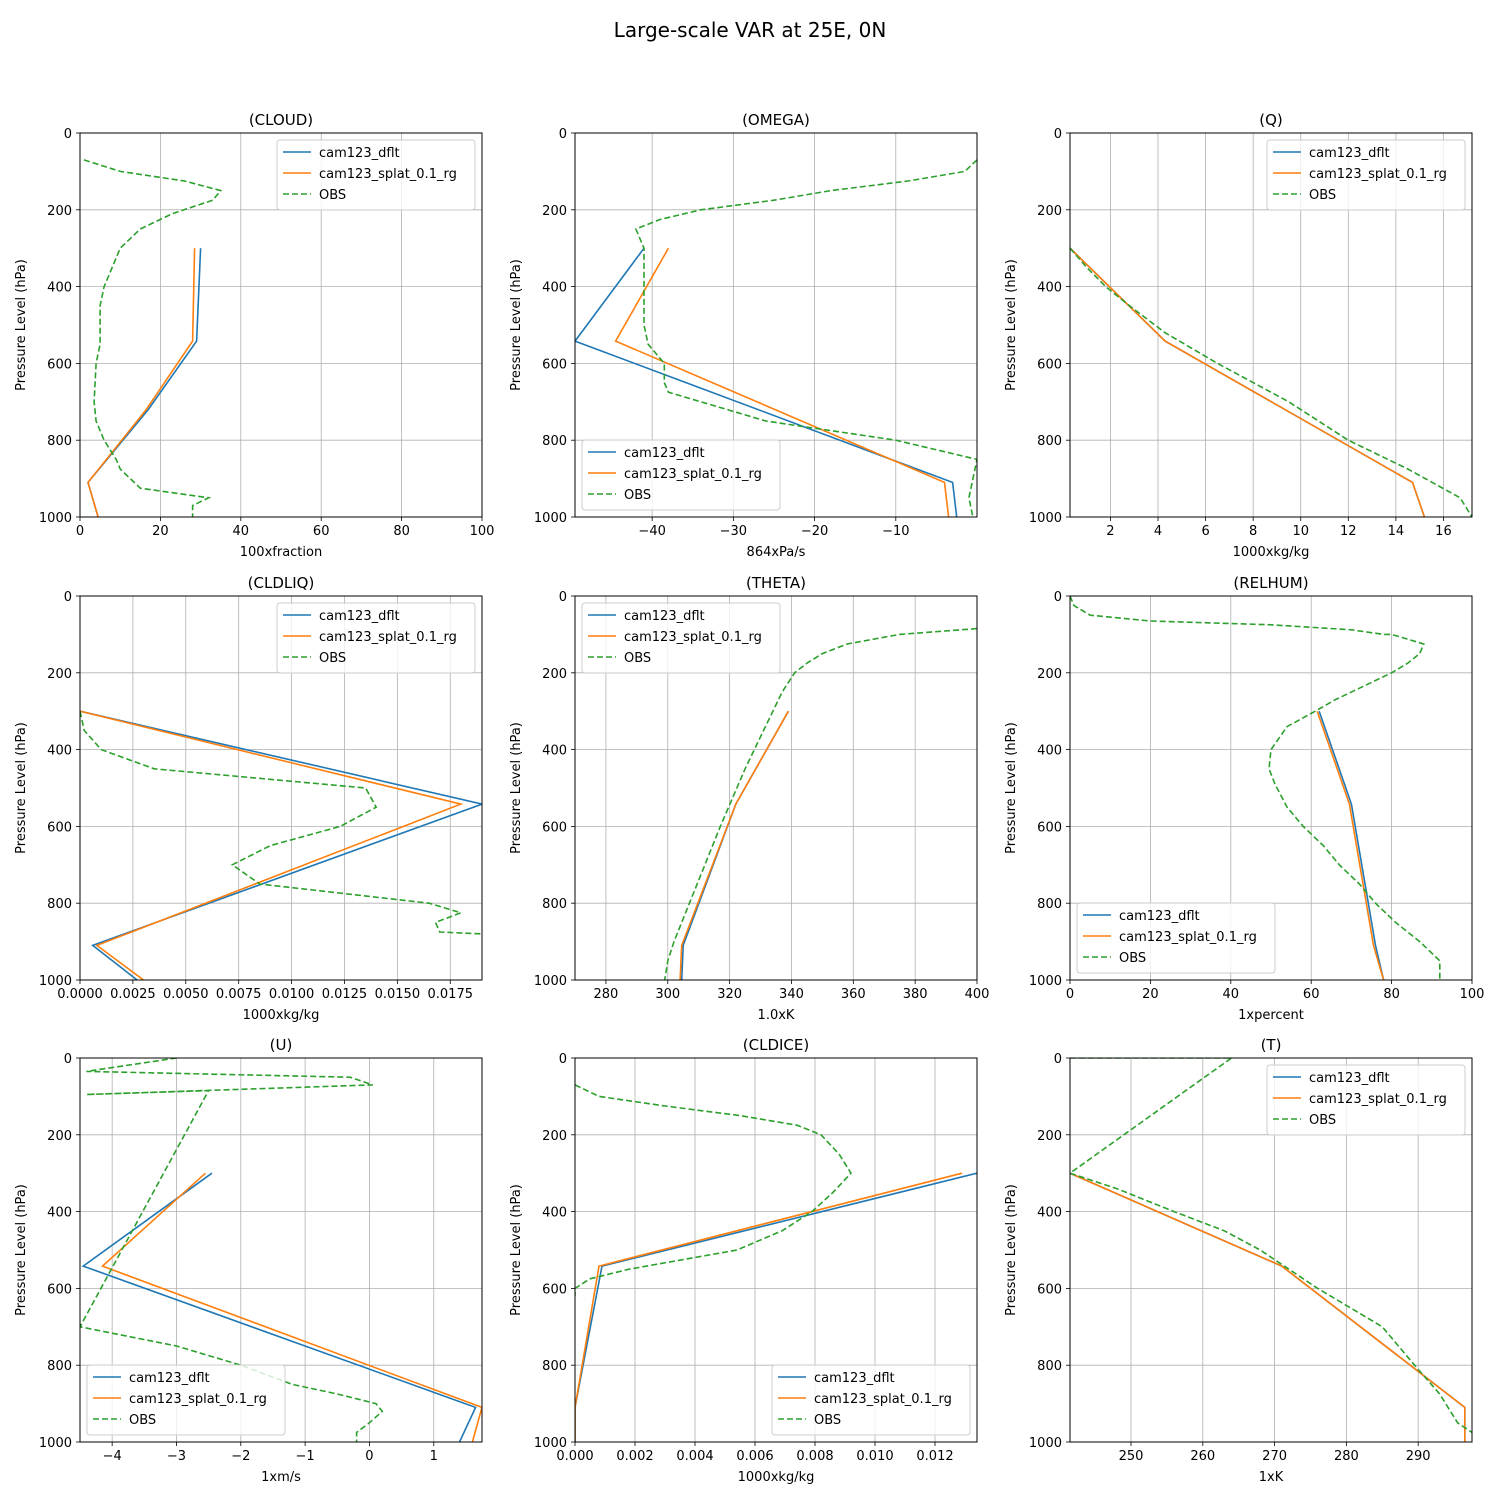  I want to click on panel-title: (Q), so click(1271, 120).